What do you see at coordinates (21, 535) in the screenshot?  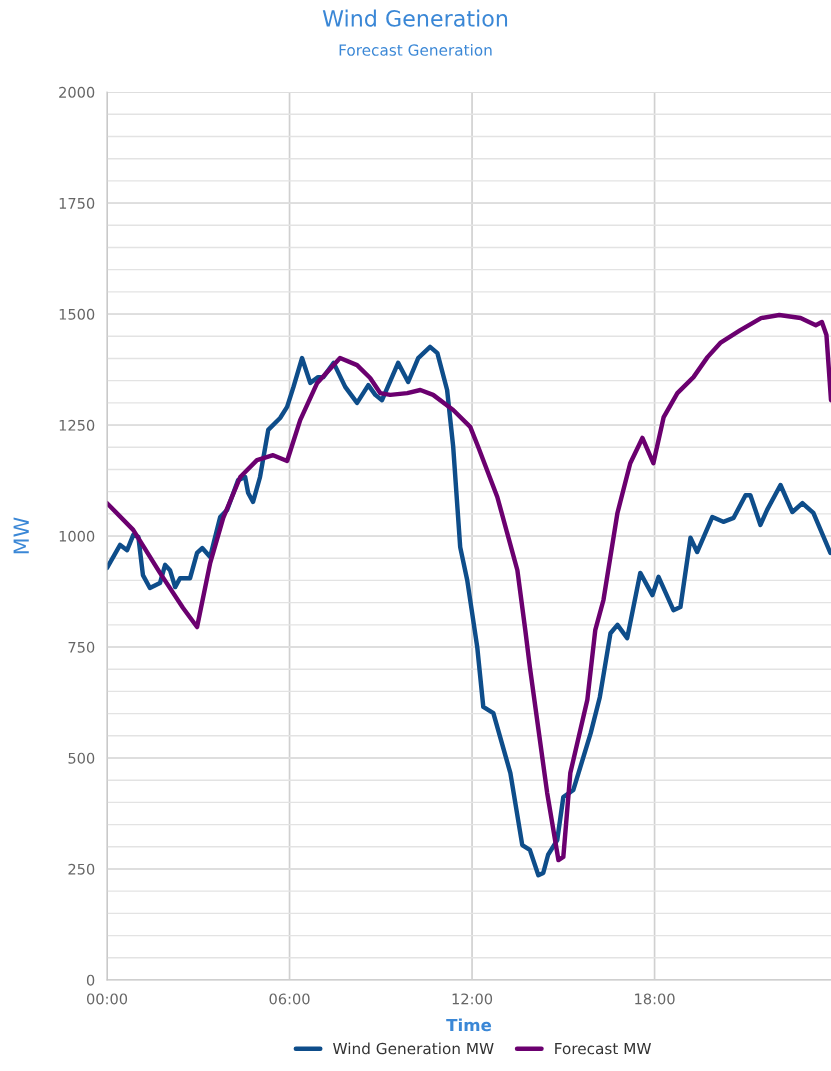 I see `y-axis-title: MW` at bounding box center [21, 535].